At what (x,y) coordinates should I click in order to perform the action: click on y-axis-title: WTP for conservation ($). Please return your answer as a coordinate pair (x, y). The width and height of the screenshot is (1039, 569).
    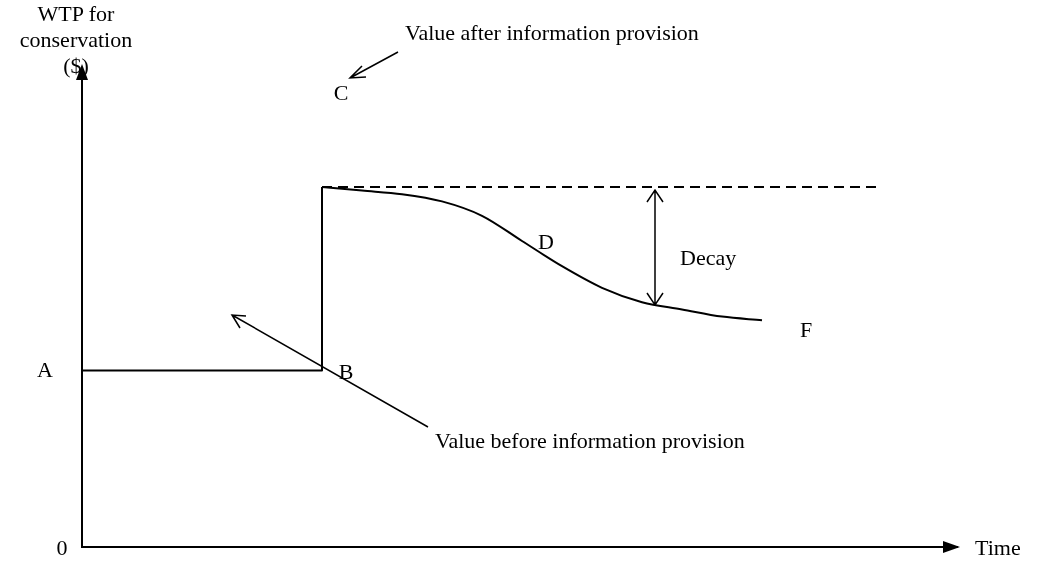
    Looking at the image, I should click on (76, 40).